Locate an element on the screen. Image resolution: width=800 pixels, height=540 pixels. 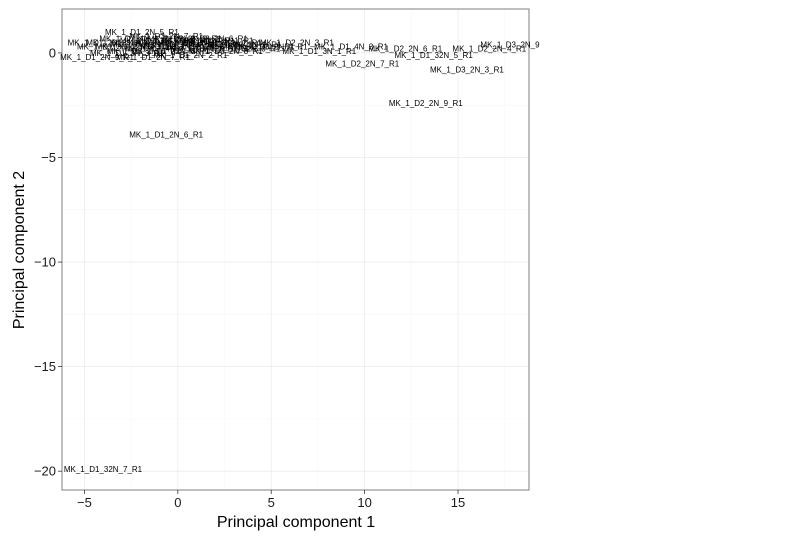
point-label: MK_1_D2_2N_2_R1 is located at coordinates (185, 38).